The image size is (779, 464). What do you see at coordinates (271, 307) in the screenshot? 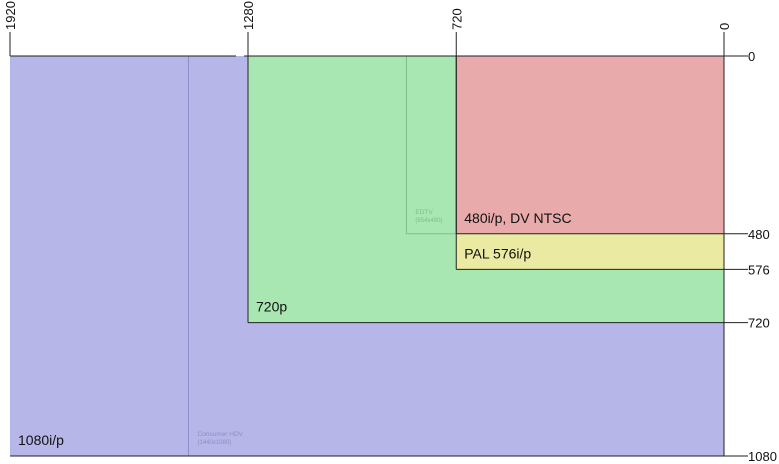
I see `region-r720-label: 720p` at bounding box center [271, 307].